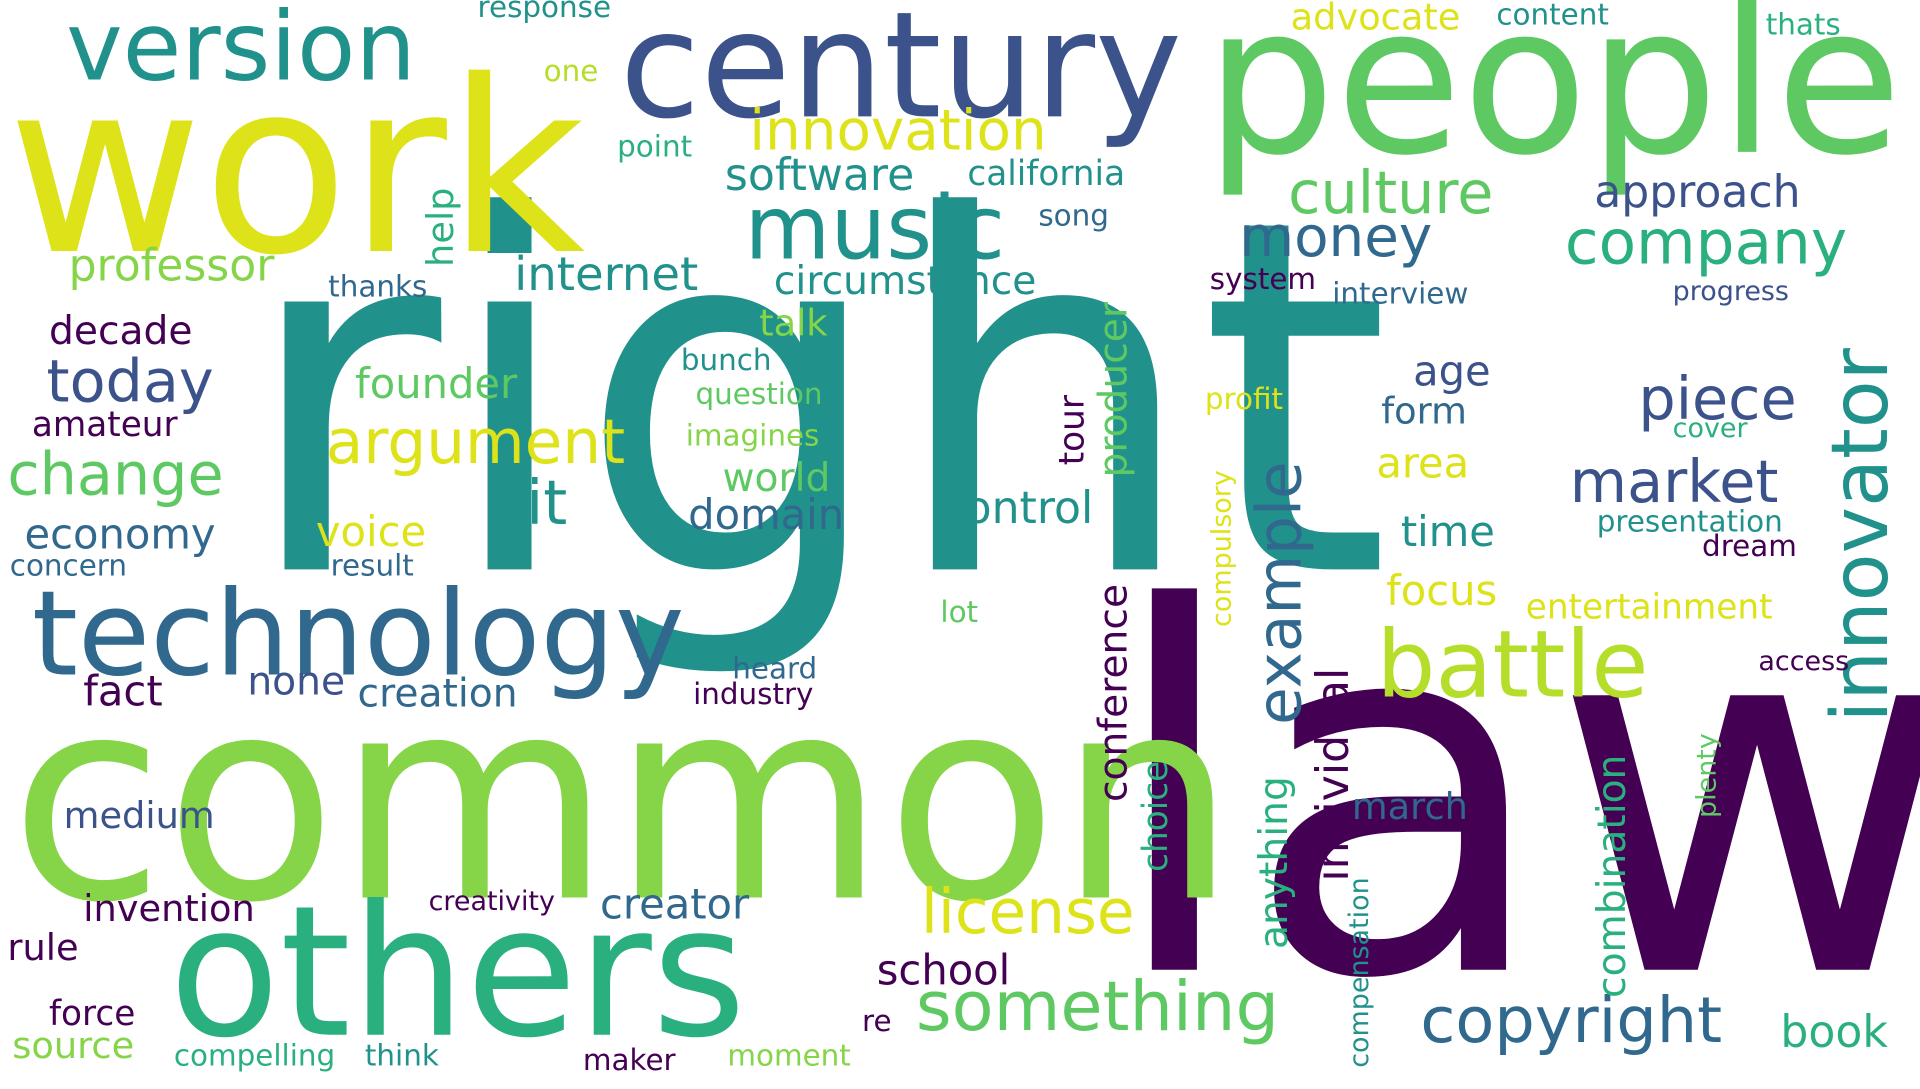 The image size is (1920, 1089). I want to click on word-conference: conference, so click(1113, 693).